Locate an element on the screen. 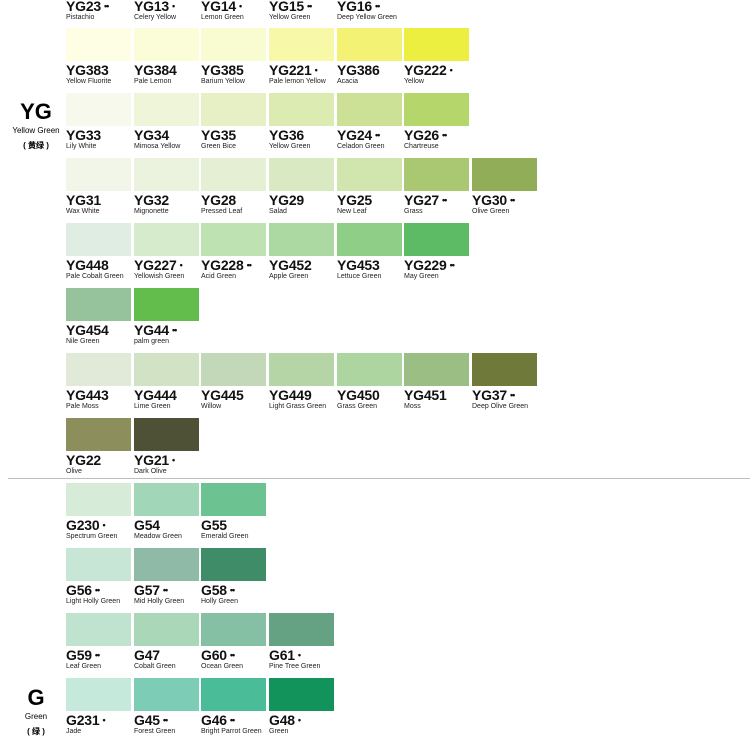 This screenshot has height=750, width=750. section-divider is located at coordinates (379, 478).